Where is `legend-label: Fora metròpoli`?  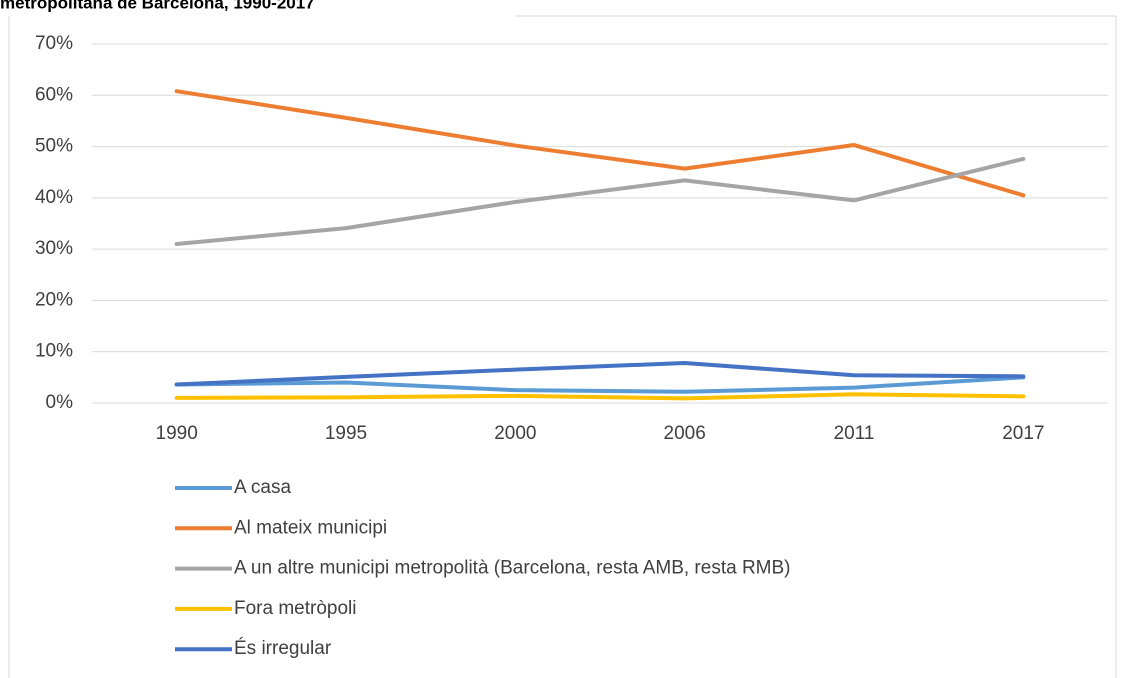 legend-label: Fora metròpoli is located at coordinates (295, 608).